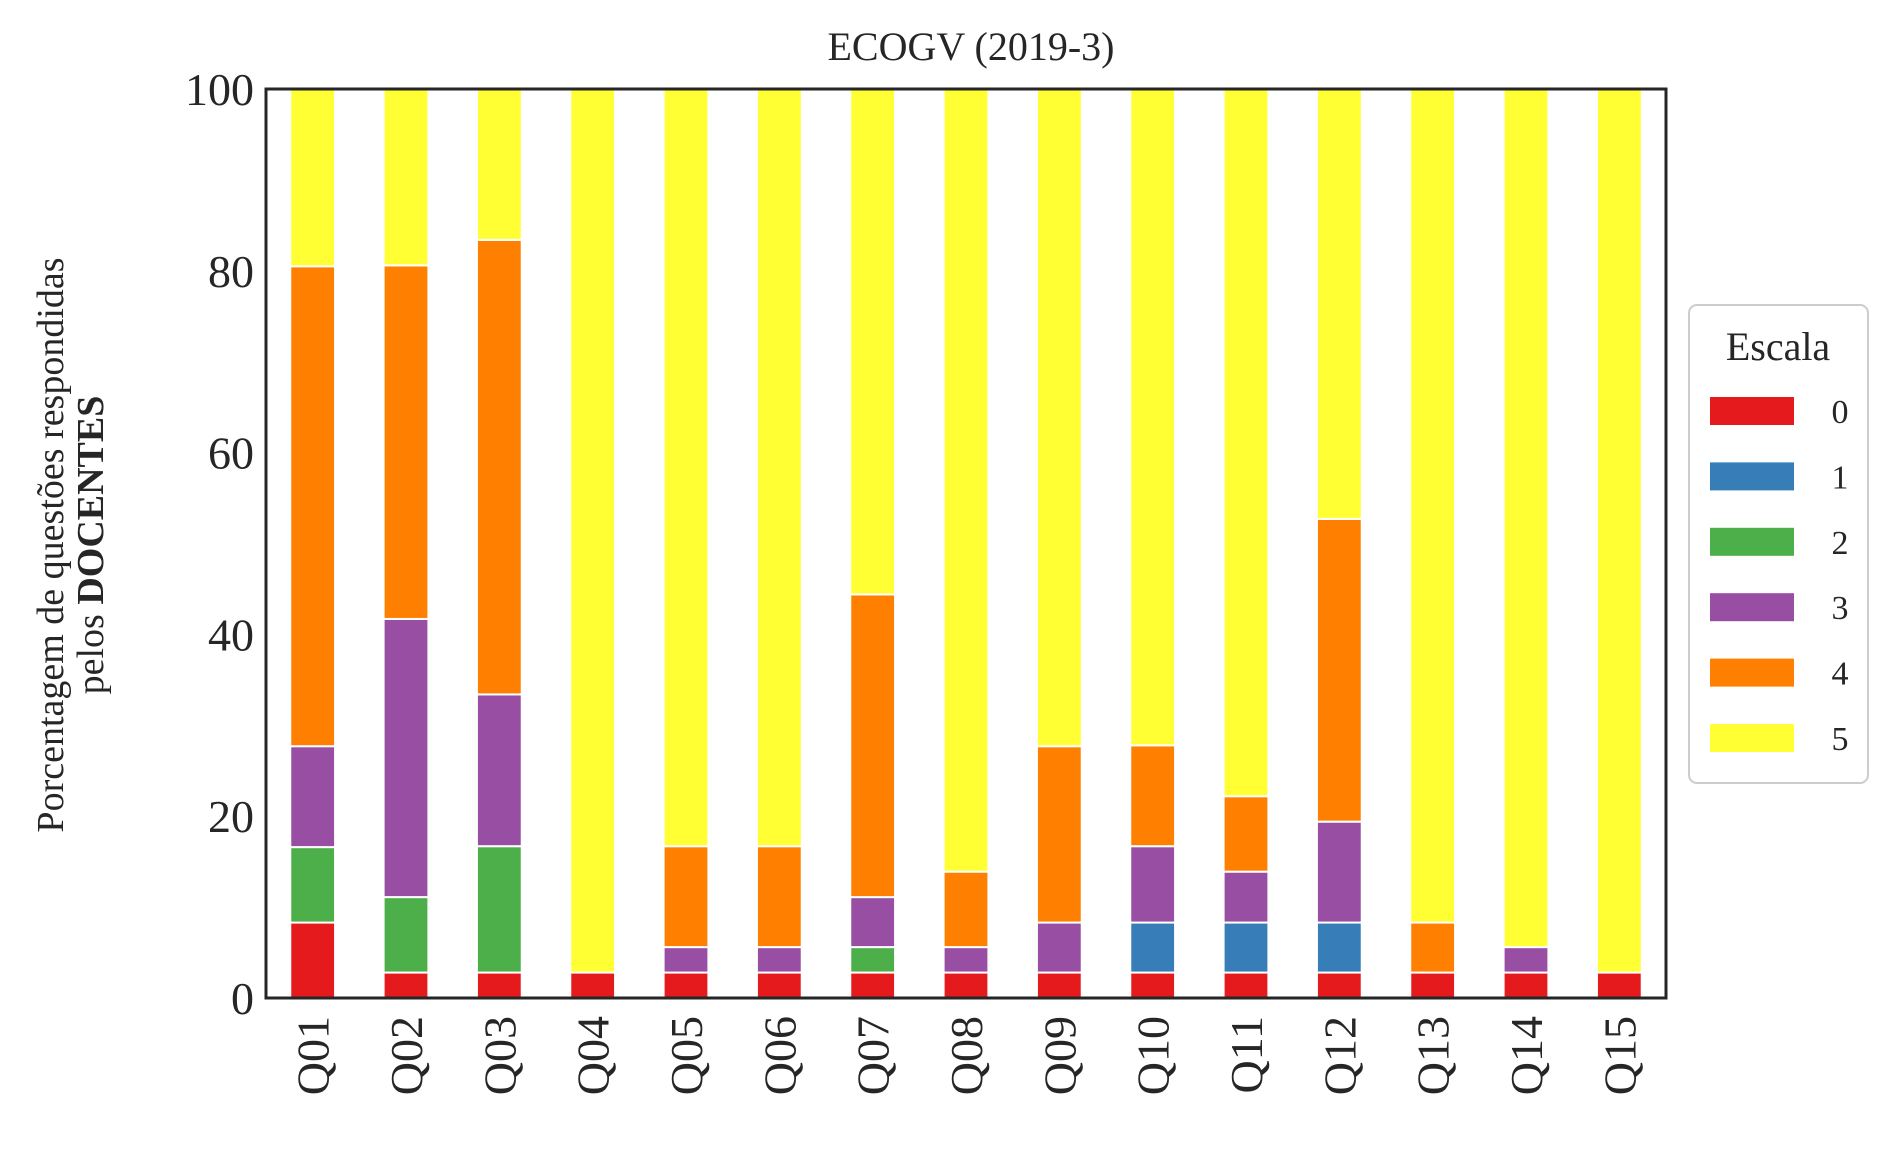  What do you see at coordinates (231, 271) in the screenshot?
I see `y-tick-label: 80` at bounding box center [231, 271].